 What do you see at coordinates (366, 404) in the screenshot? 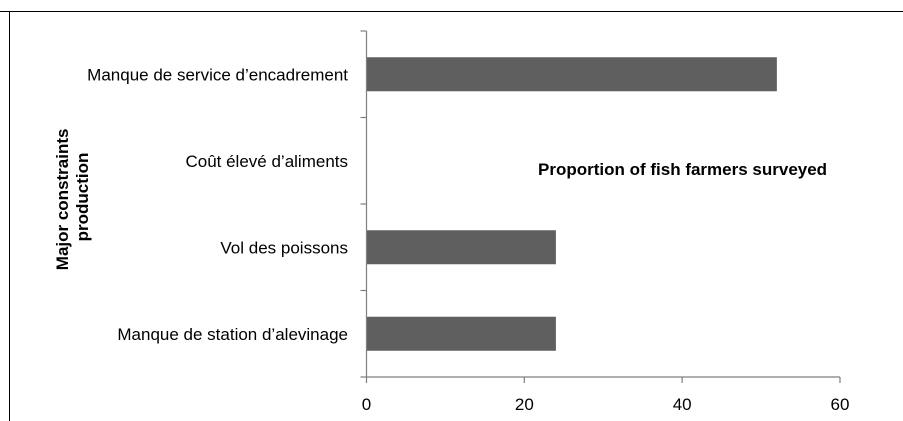
I see `x-tick-label-0: 0` at bounding box center [366, 404].